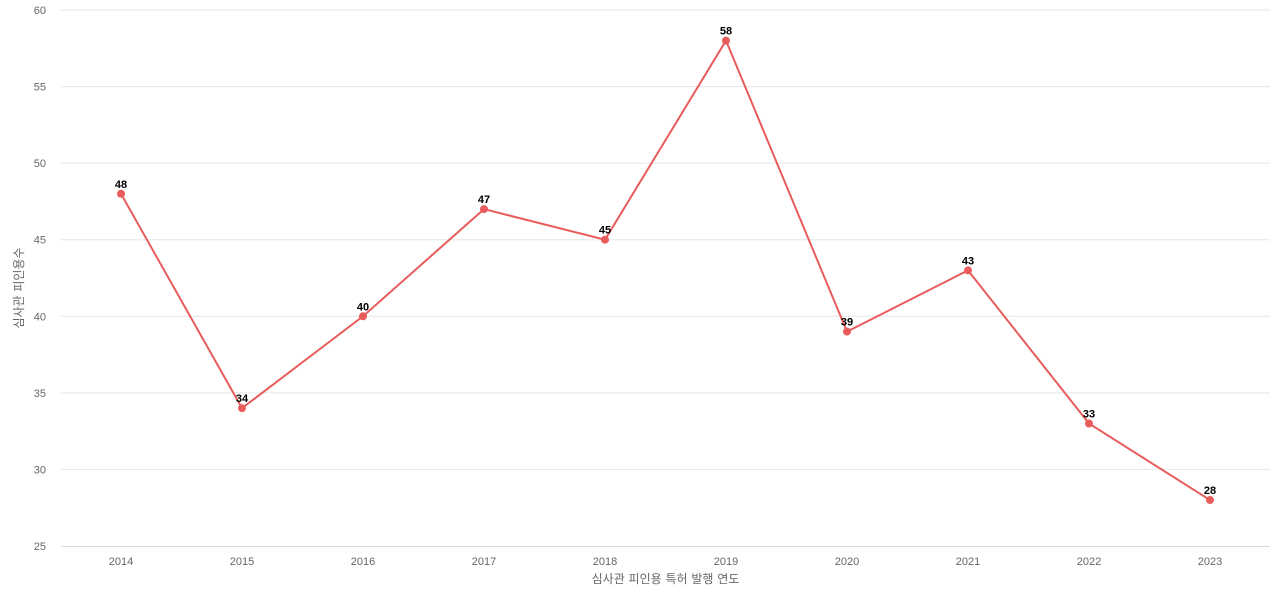 Image resolution: width=1280 pixels, height=600 pixels. I want to click on data-label: 33, so click(1089, 414).